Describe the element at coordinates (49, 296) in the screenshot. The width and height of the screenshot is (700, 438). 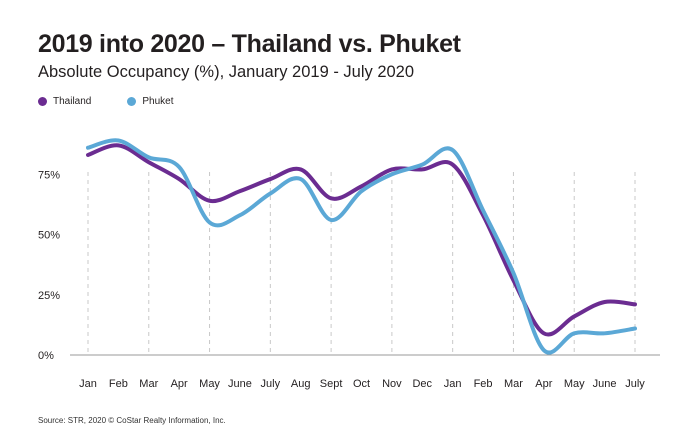
I see `y-tick-label: 25%` at that location.